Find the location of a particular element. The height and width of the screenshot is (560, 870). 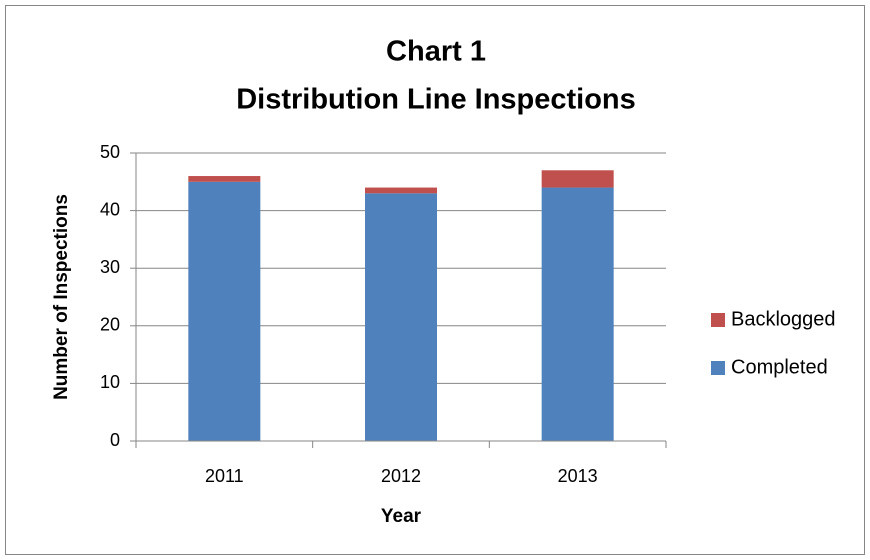

x-axis-label: Year is located at coordinates (401, 516).